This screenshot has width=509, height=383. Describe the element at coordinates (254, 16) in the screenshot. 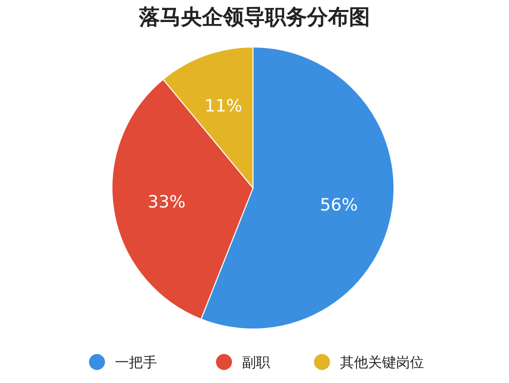

I see `chart-title: 落马央企领导职务分布图` at that location.